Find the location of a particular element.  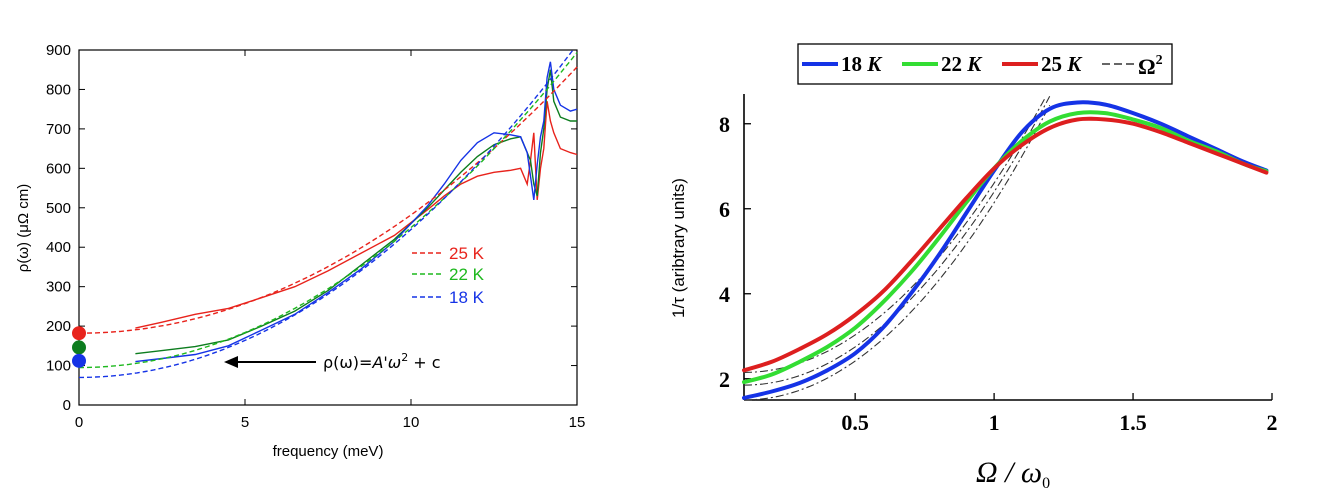

left-x-tick-label: 5 is located at coordinates (245, 422).